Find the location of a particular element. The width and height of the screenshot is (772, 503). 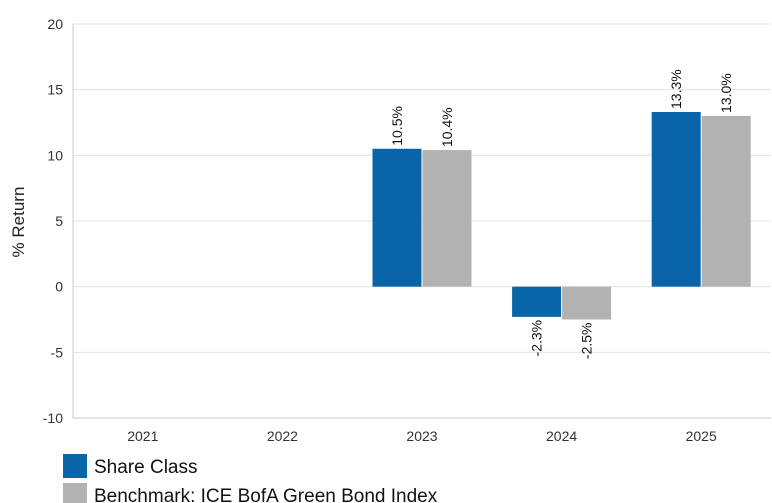

x-tick-label: 2023 is located at coordinates (421, 436).